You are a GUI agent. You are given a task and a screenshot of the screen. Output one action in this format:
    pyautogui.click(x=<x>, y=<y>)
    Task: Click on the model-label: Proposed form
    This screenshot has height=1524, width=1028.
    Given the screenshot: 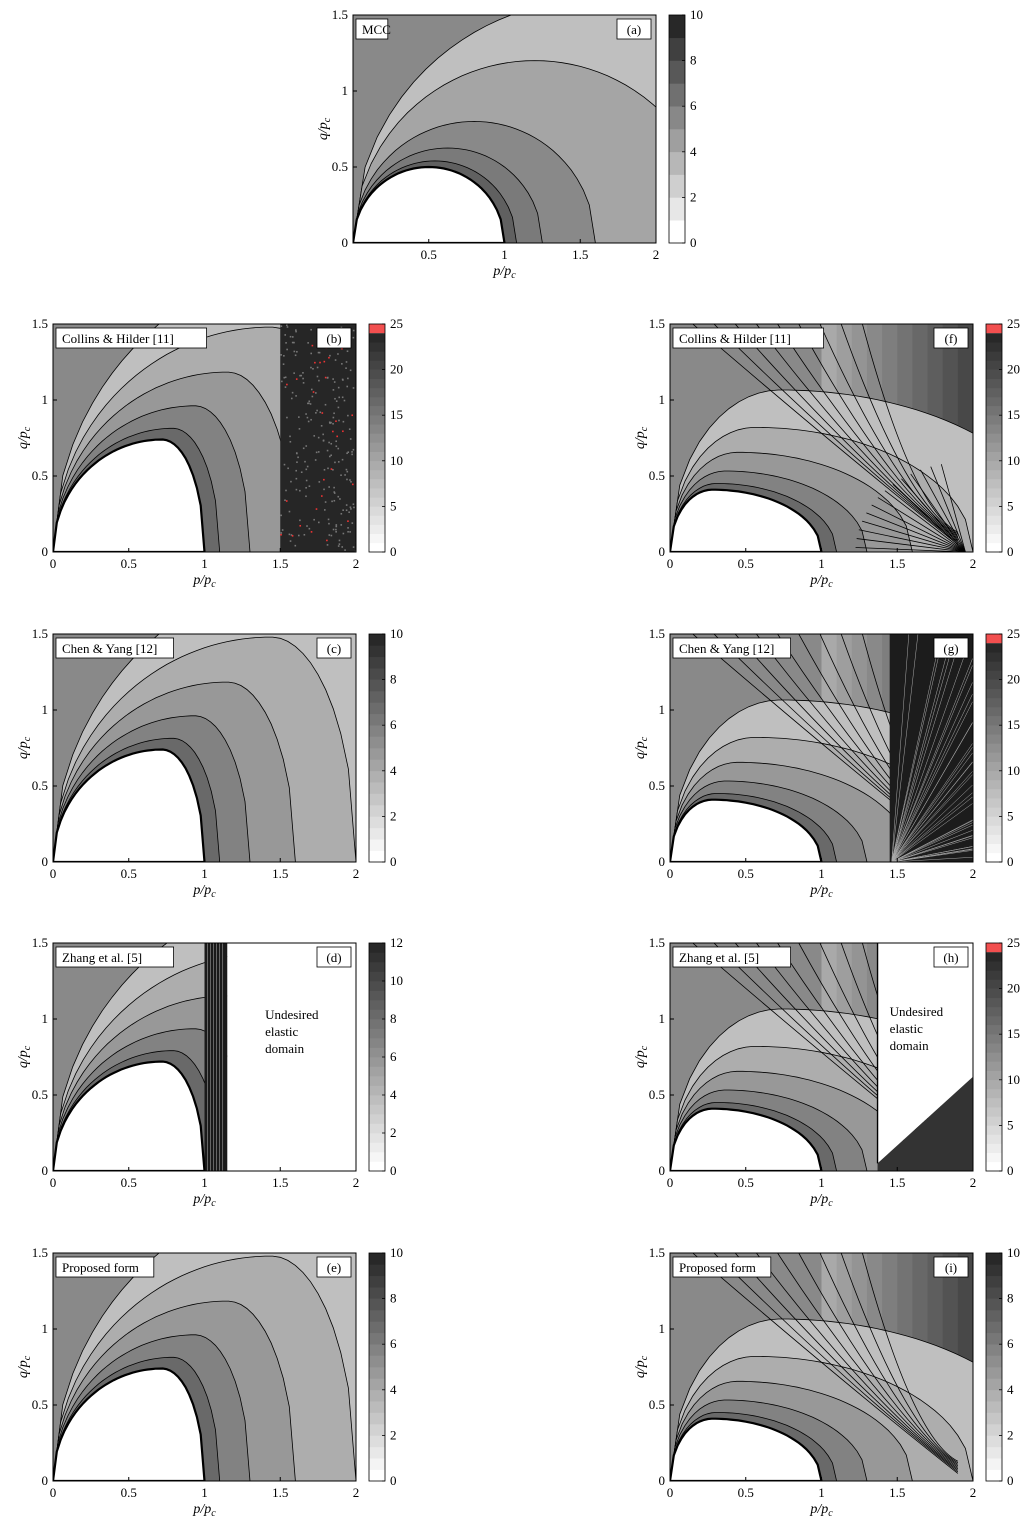 What is the action you would take?
    pyautogui.click(x=717, y=1267)
    